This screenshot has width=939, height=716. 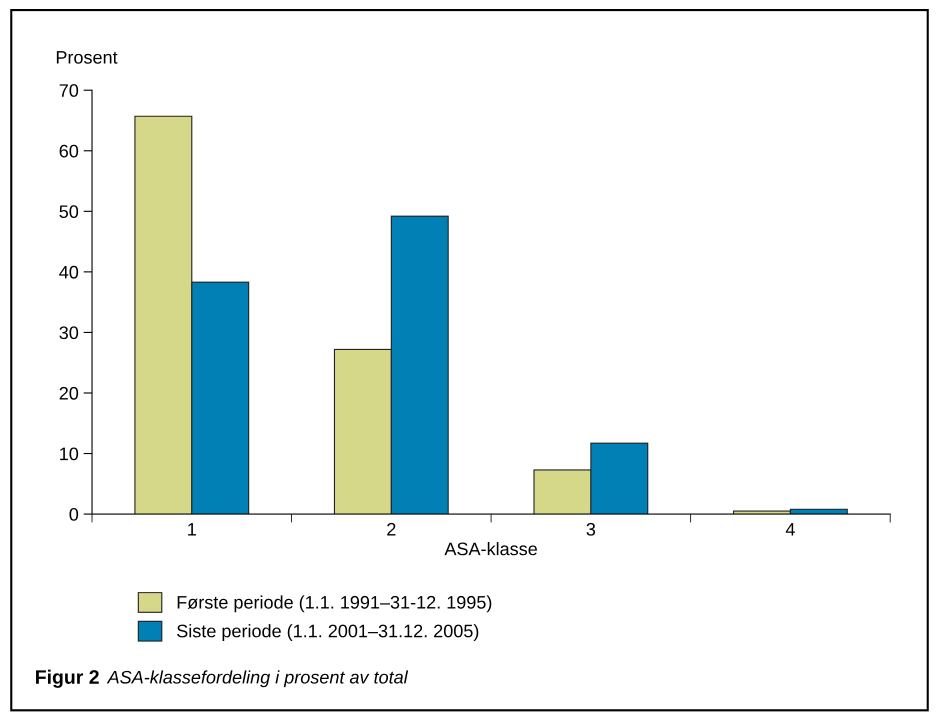 What do you see at coordinates (69, 393) in the screenshot?
I see `y-tick-label: 20` at bounding box center [69, 393].